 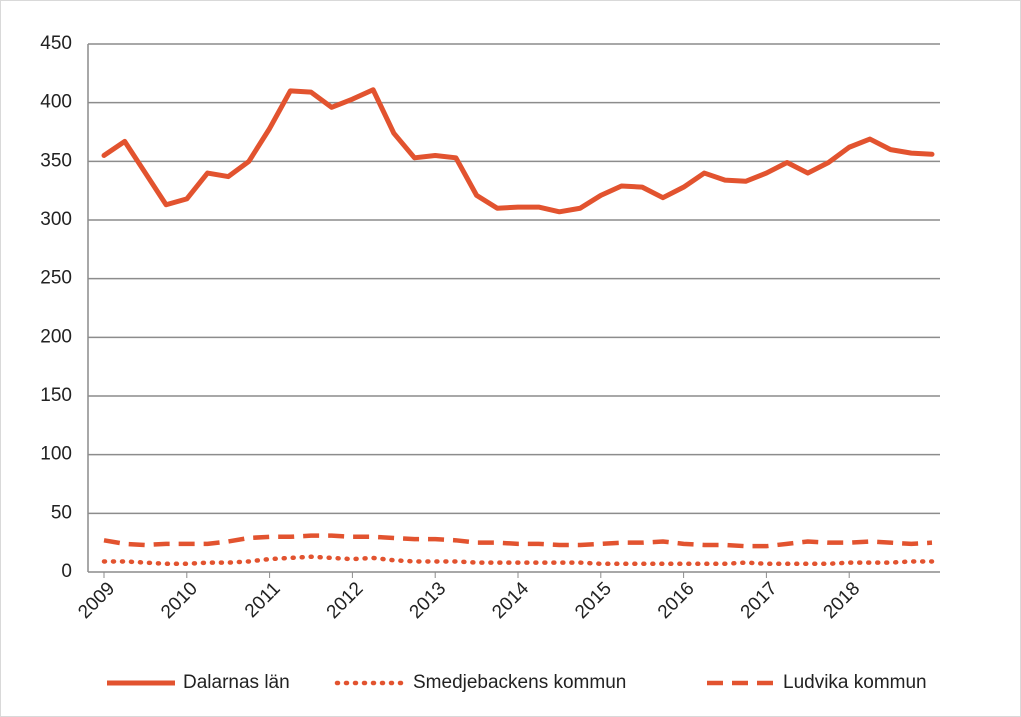 I want to click on y-tick-label: 100, so click(x=56, y=454).